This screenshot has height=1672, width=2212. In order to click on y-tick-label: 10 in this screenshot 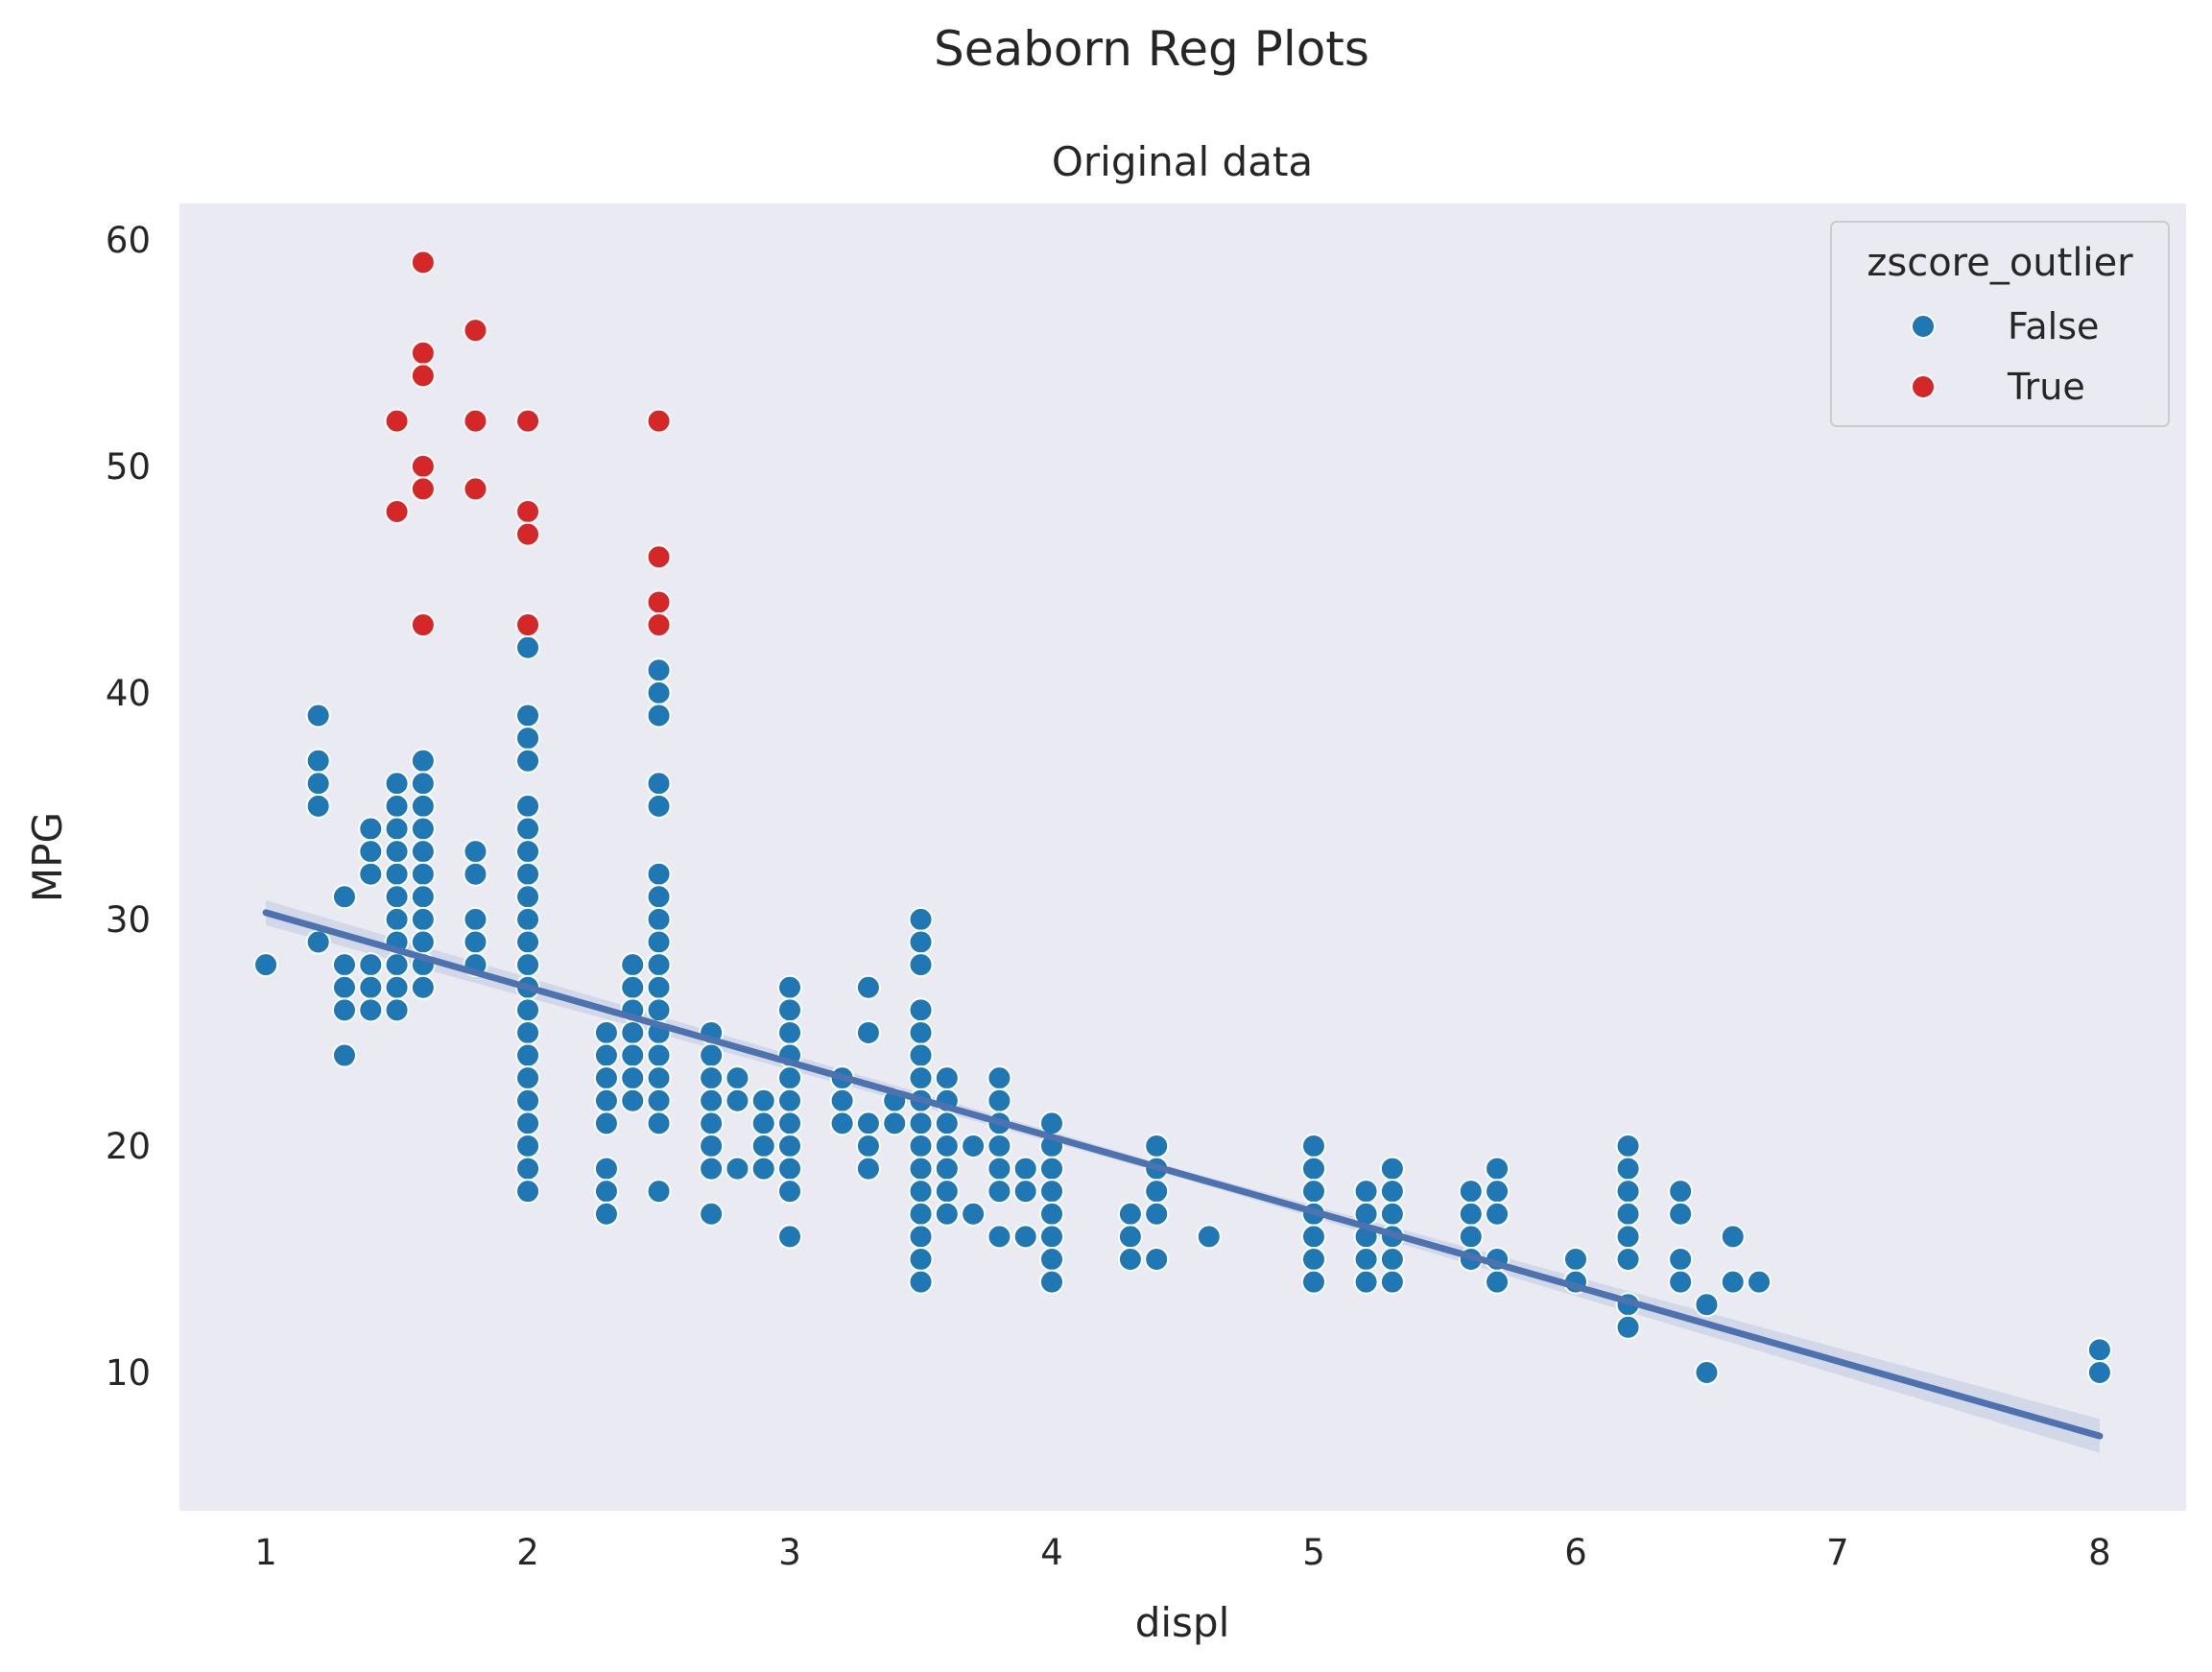, I will do `click(128, 1373)`.